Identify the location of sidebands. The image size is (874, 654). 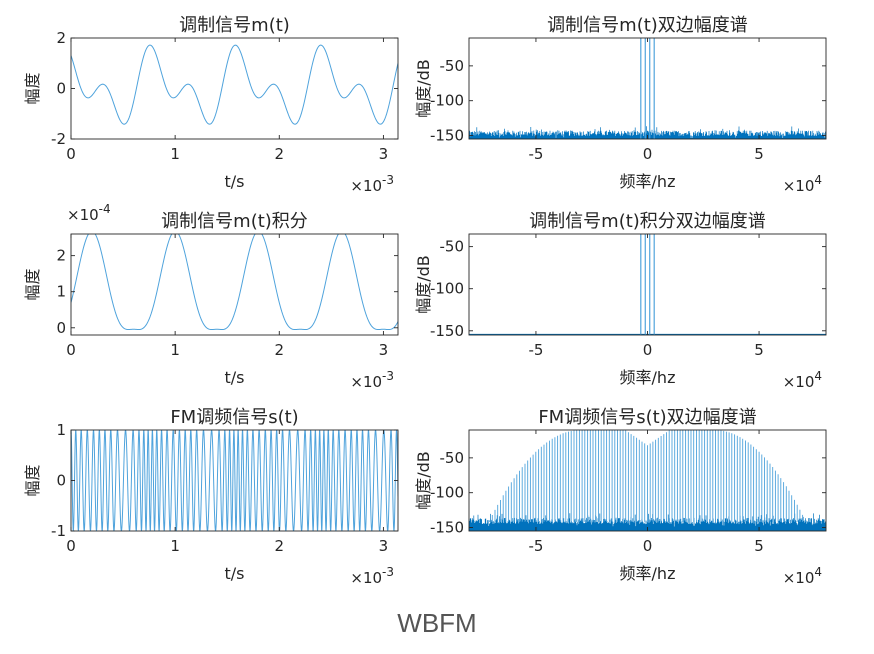
(647, 476).